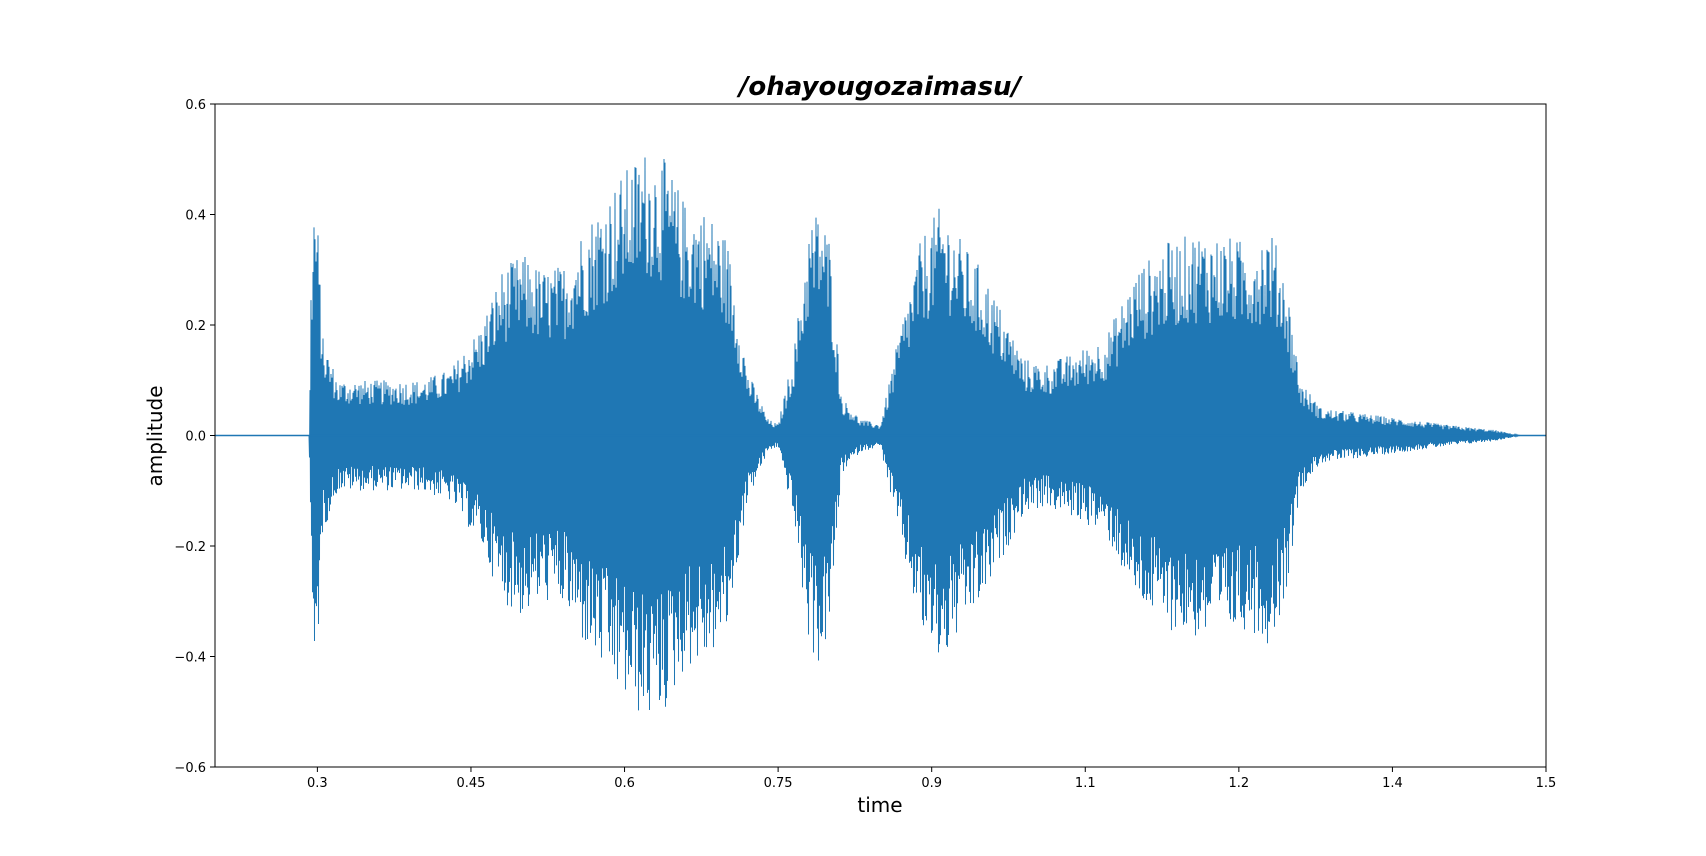 This screenshot has height=856, width=1706. What do you see at coordinates (1392, 783) in the screenshot?
I see `x-tick-label: 1.4` at bounding box center [1392, 783].